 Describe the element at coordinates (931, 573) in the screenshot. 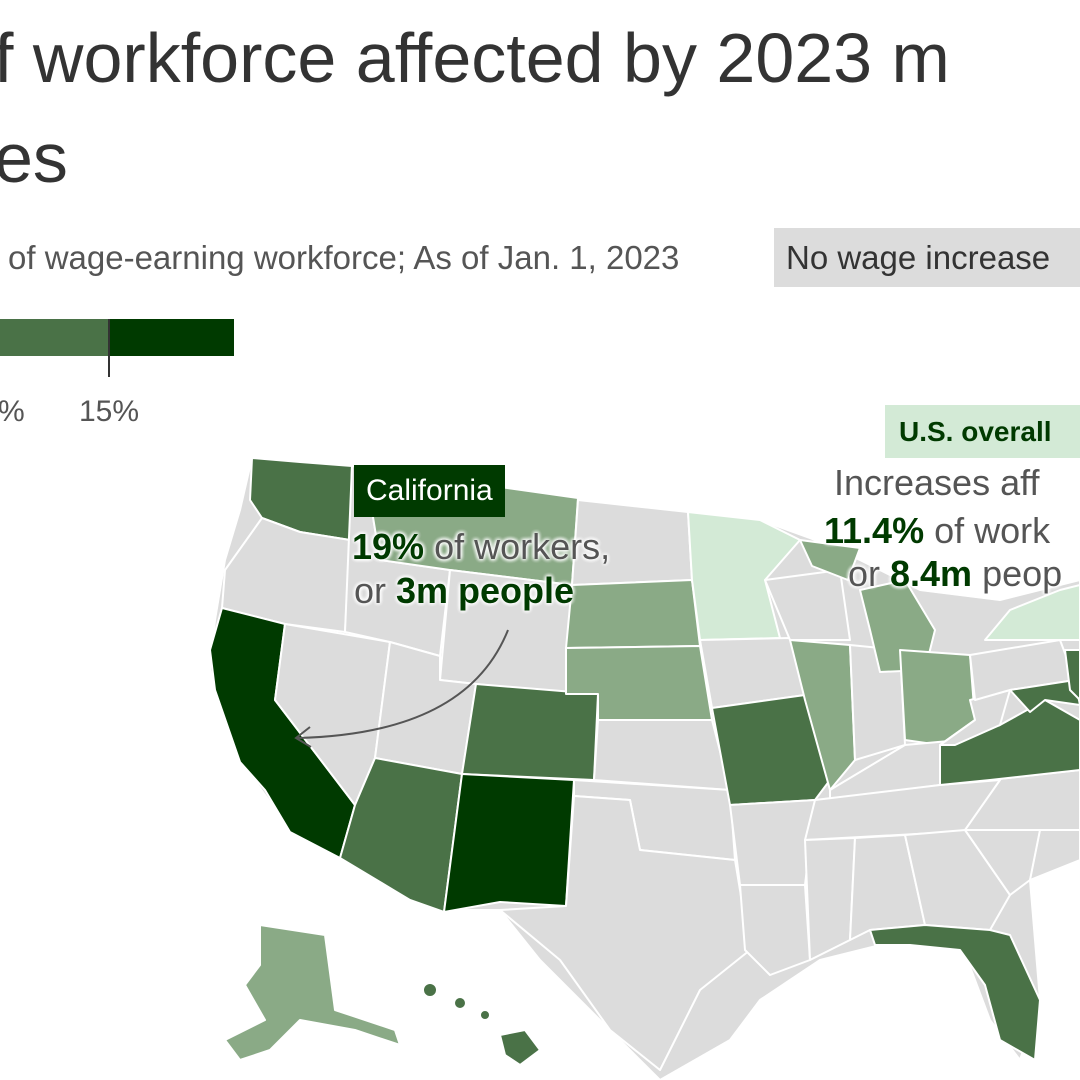

I see `us-people: 8.4m` at that location.